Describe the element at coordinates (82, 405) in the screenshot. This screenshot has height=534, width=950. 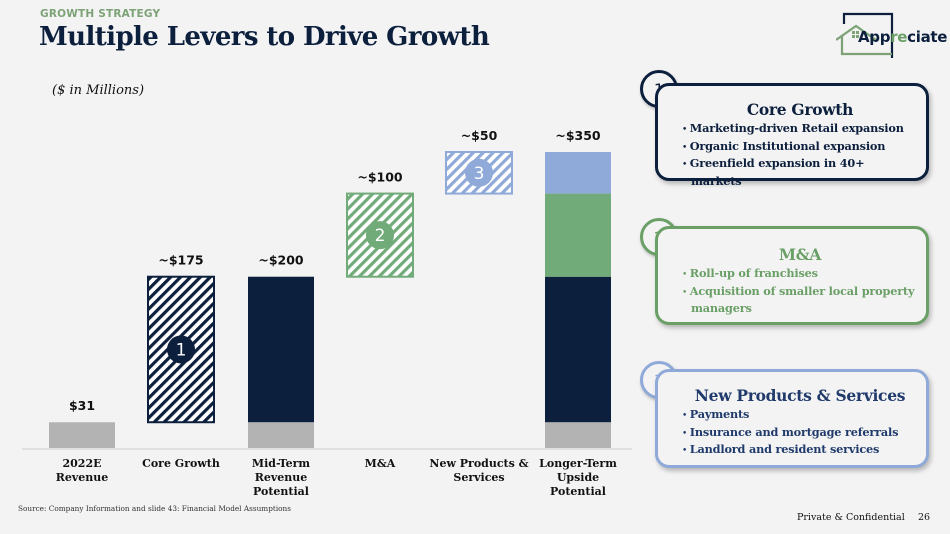
I see `data-label: $31` at that location.